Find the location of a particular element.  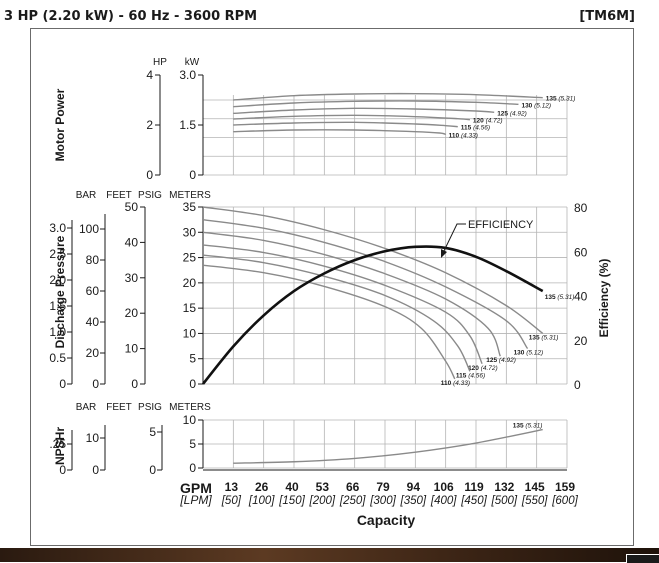

npshr-bar-unit-label: BAR is located at coordinates (86, 407).